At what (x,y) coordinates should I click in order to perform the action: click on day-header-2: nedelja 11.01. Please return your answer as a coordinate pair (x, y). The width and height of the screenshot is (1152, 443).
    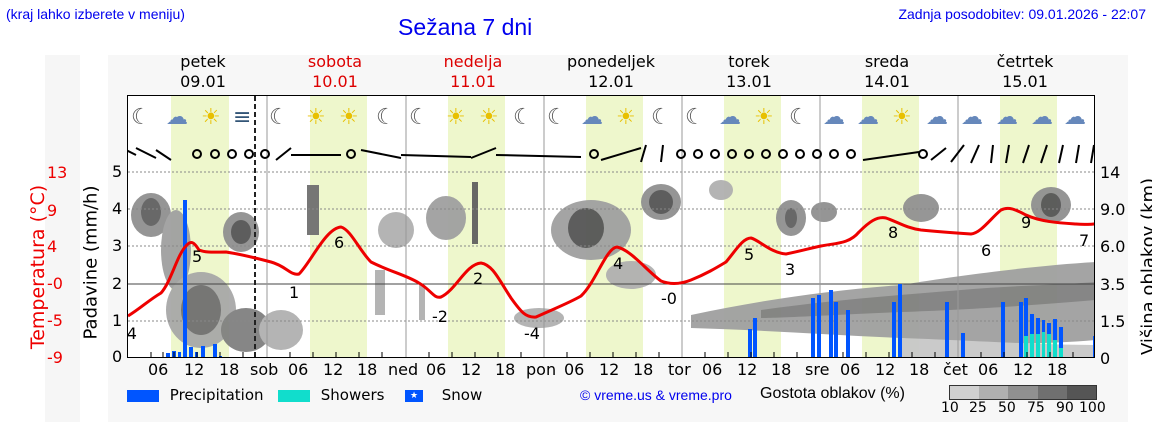
    Looking at the image, I should click on (473, 71).